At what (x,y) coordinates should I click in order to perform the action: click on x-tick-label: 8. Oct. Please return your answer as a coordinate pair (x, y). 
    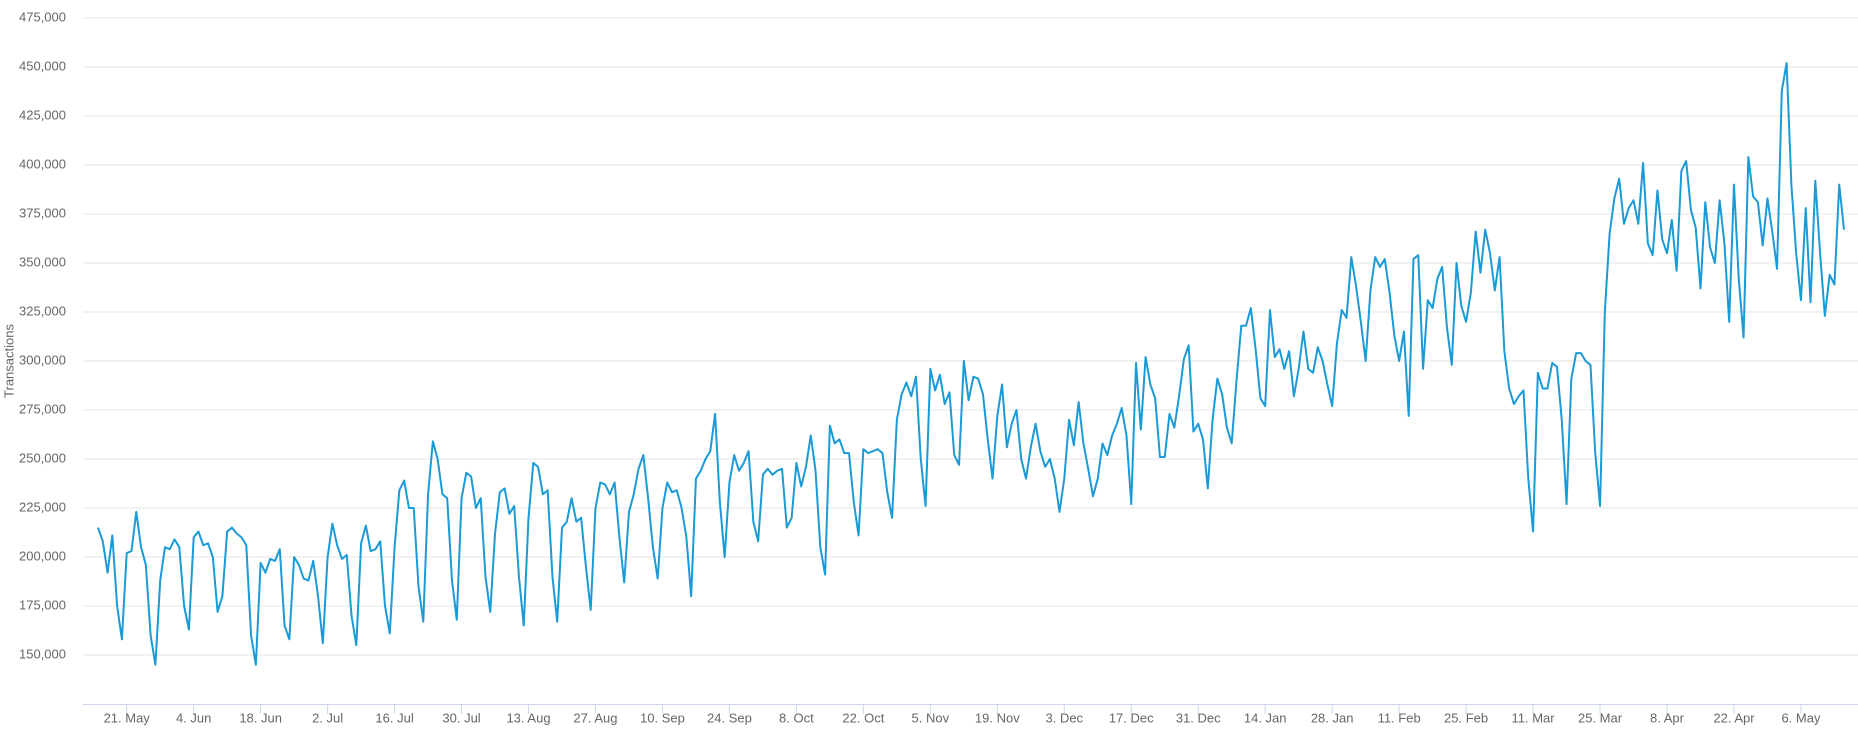
    Looking at the image, I should click on (796, 717).